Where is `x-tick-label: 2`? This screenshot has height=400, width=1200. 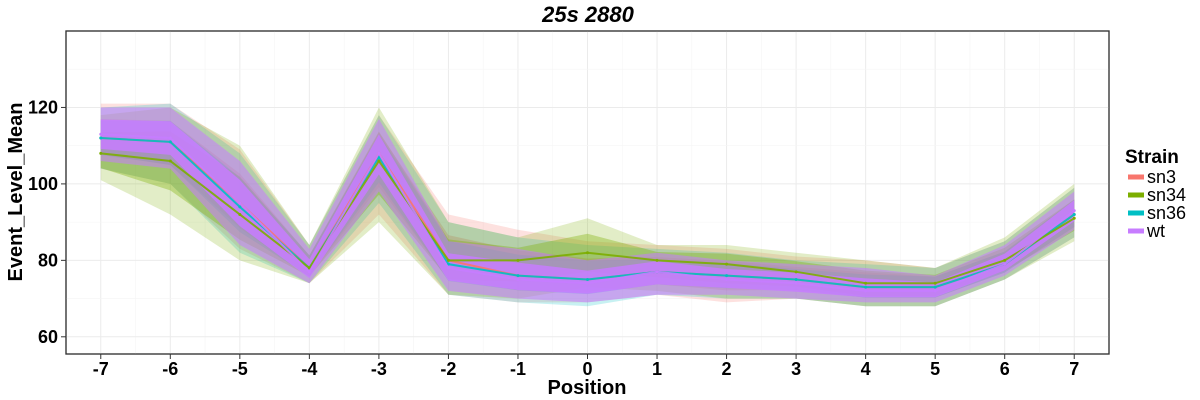 x-tick-label: 2 is located at coordinates (727, 369).